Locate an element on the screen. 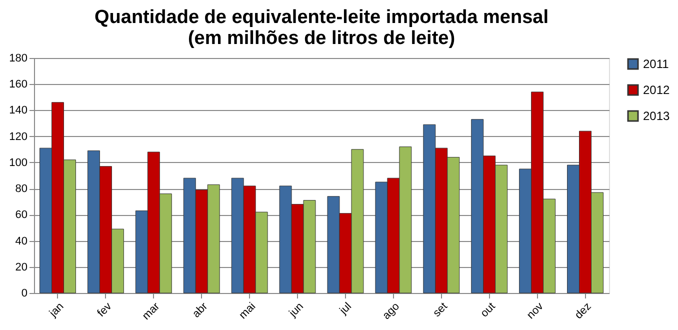  x-tick-label: mai is located at coordinates (247, 311).